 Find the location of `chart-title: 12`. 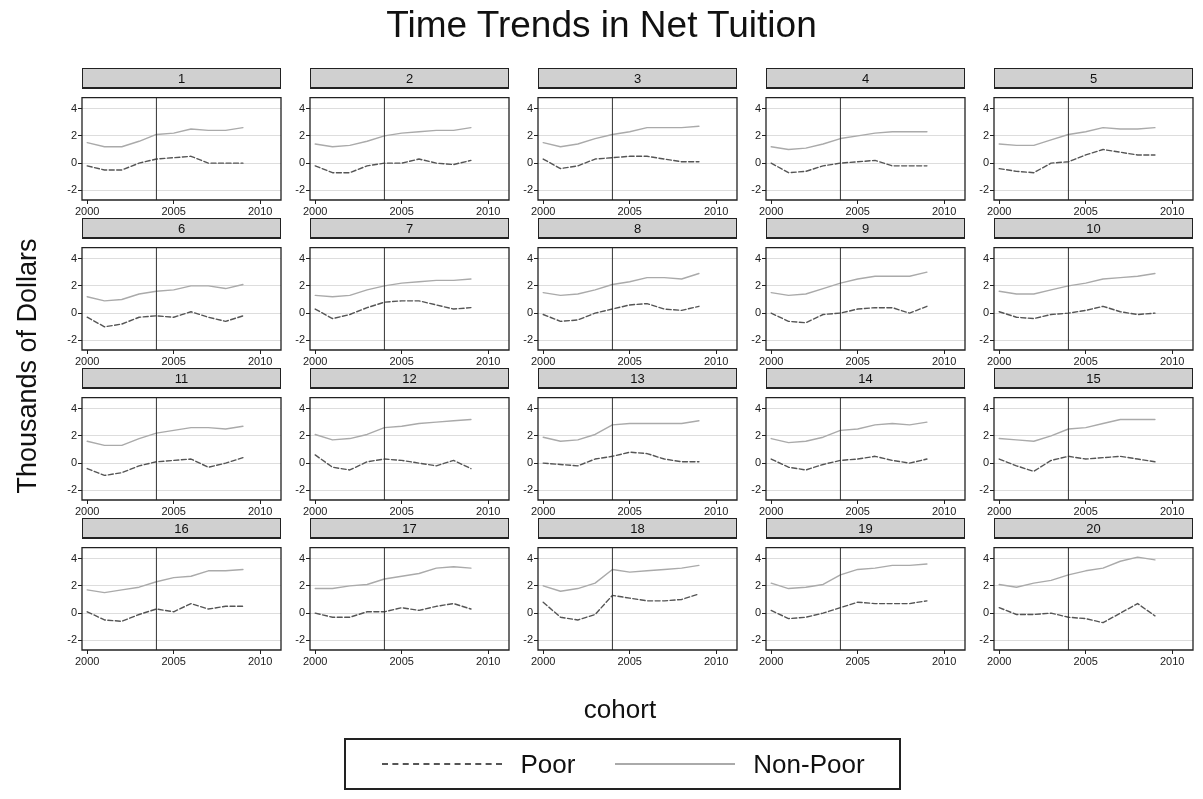

chart-title: 12 is located at coordinates (409, 378).